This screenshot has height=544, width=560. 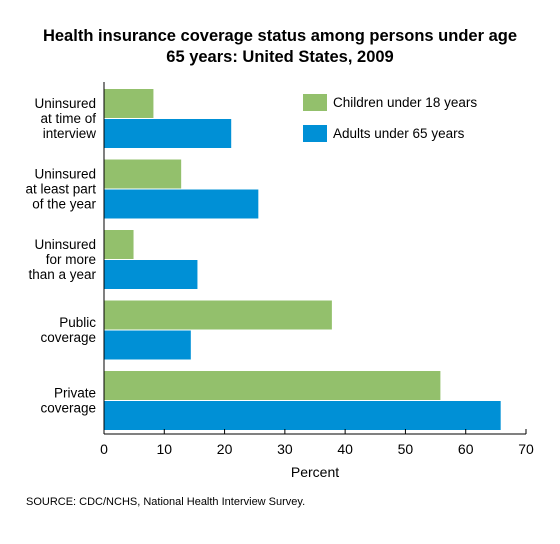 I want to click on legend-swatch-adults, so click(x=315, y=133).